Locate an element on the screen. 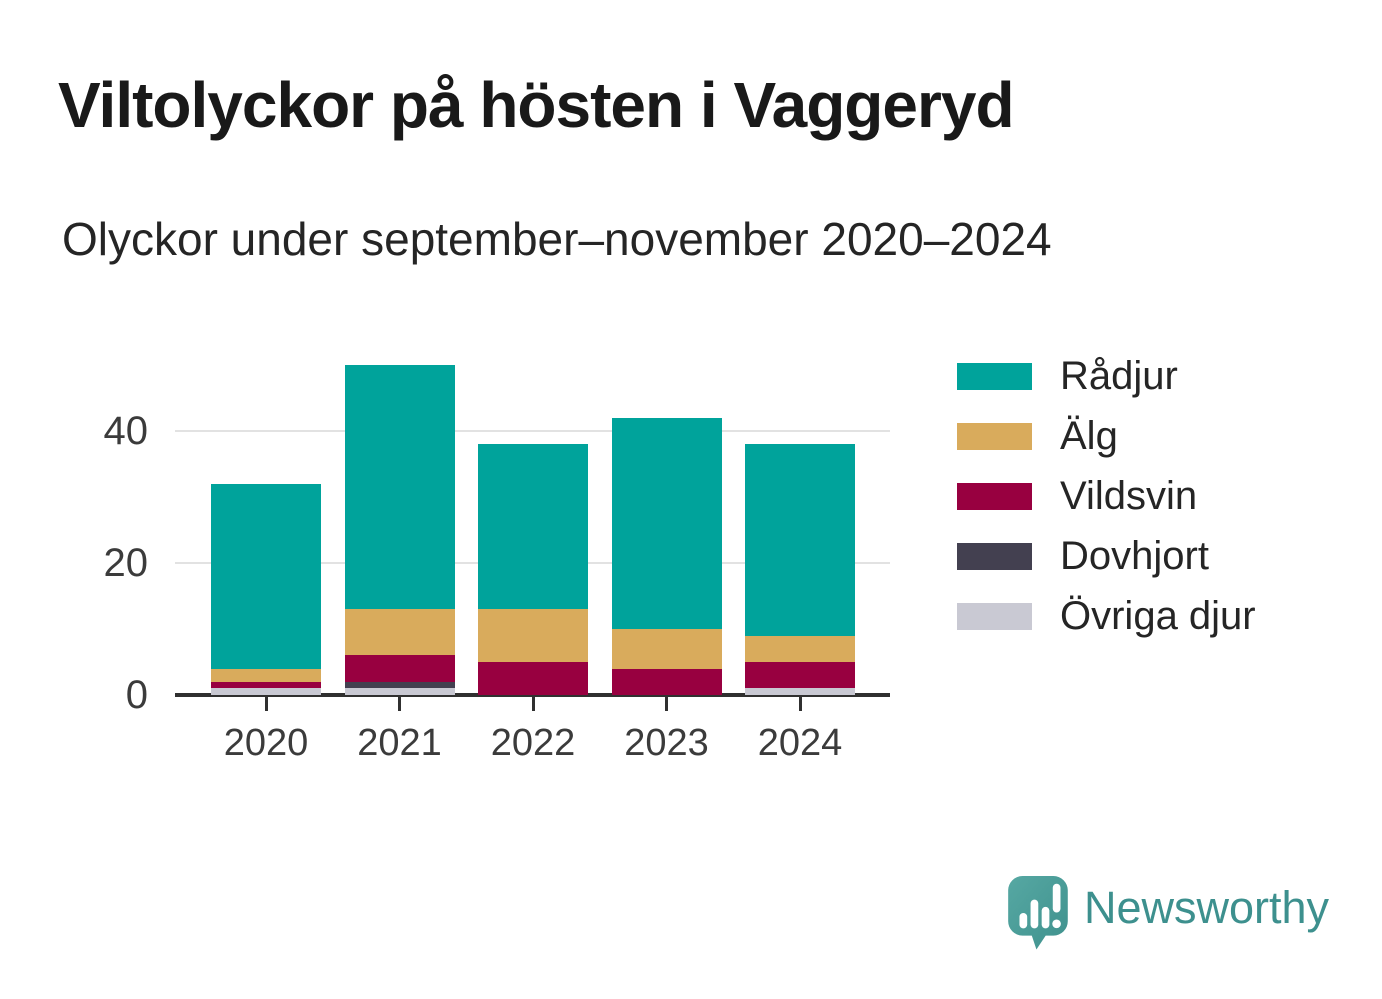 This screenshot has width=1382, height=999. brand-logo: Newsworthy is located at coordinates (1168, 913).